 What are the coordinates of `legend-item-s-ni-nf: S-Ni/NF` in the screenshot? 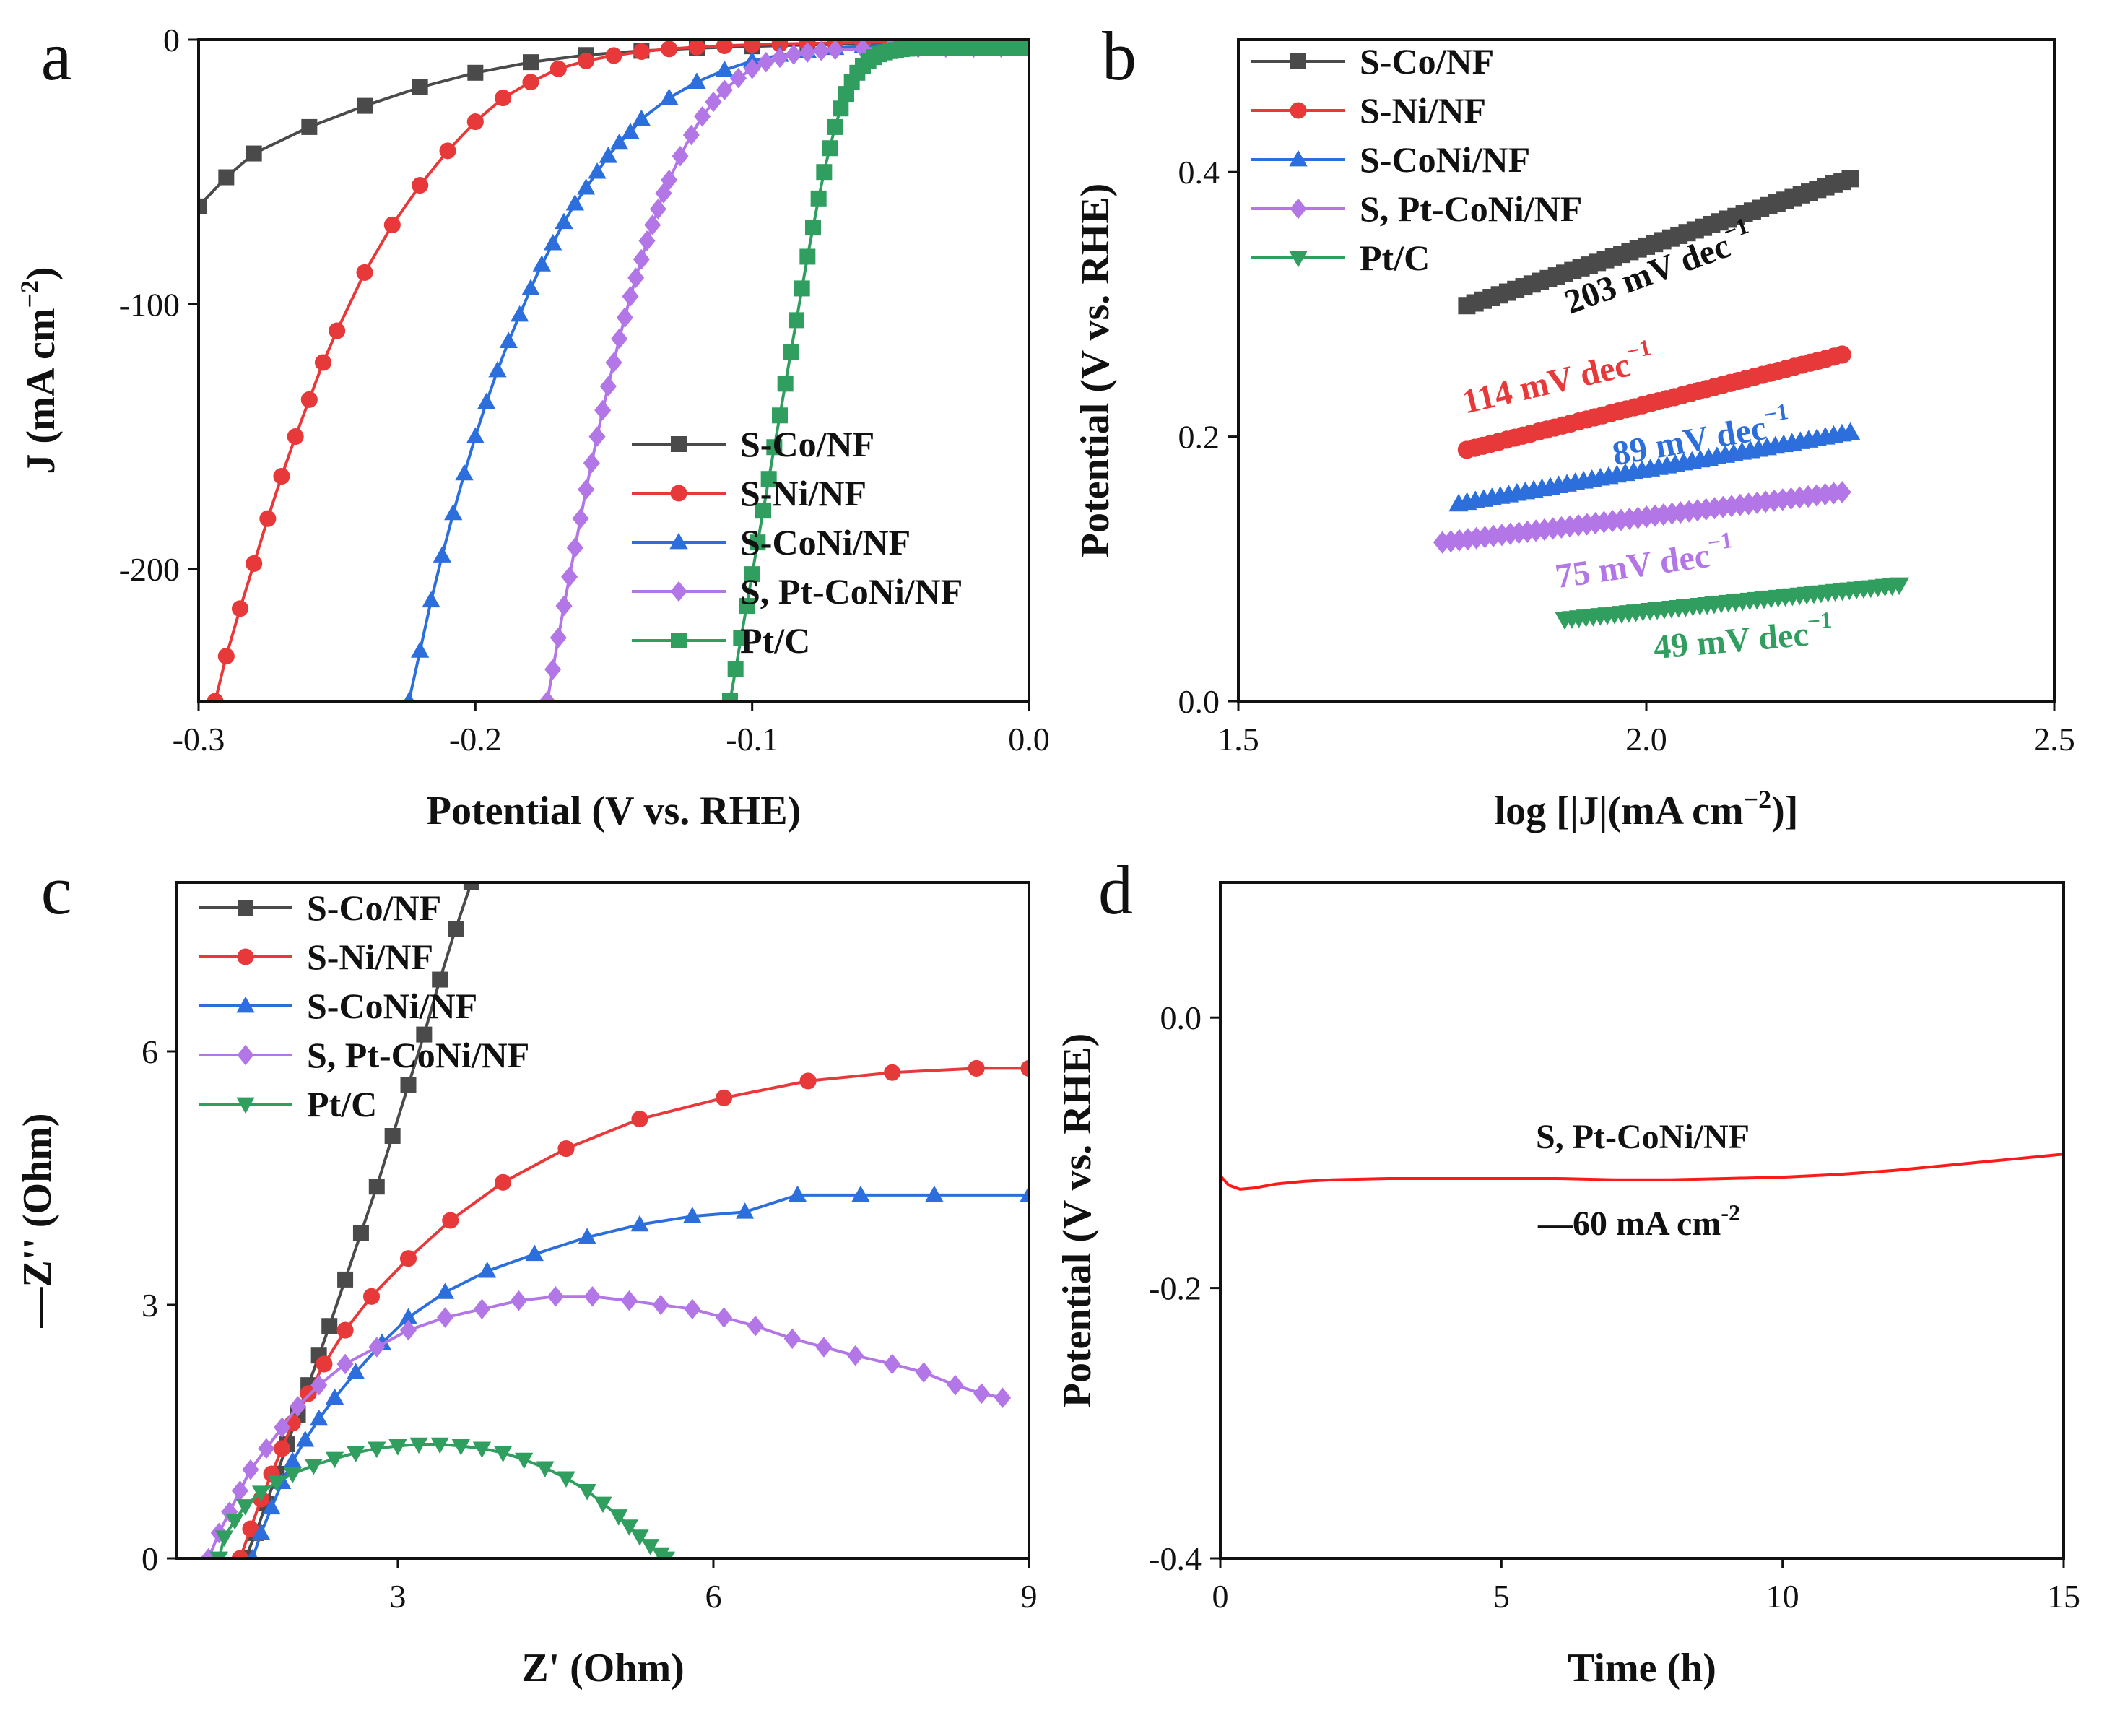 It's located at (1368, 111).